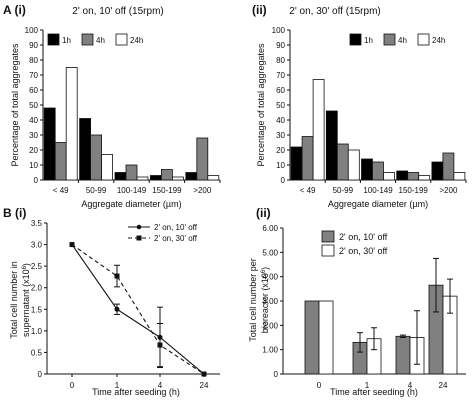 The width and height of the screenshot is (474, 410). What do you see at coordinates (117, 11) in the screenshot?
I see `panel-title: 2' on, 10' off (15rpm)` at bounding box center [117, 11].